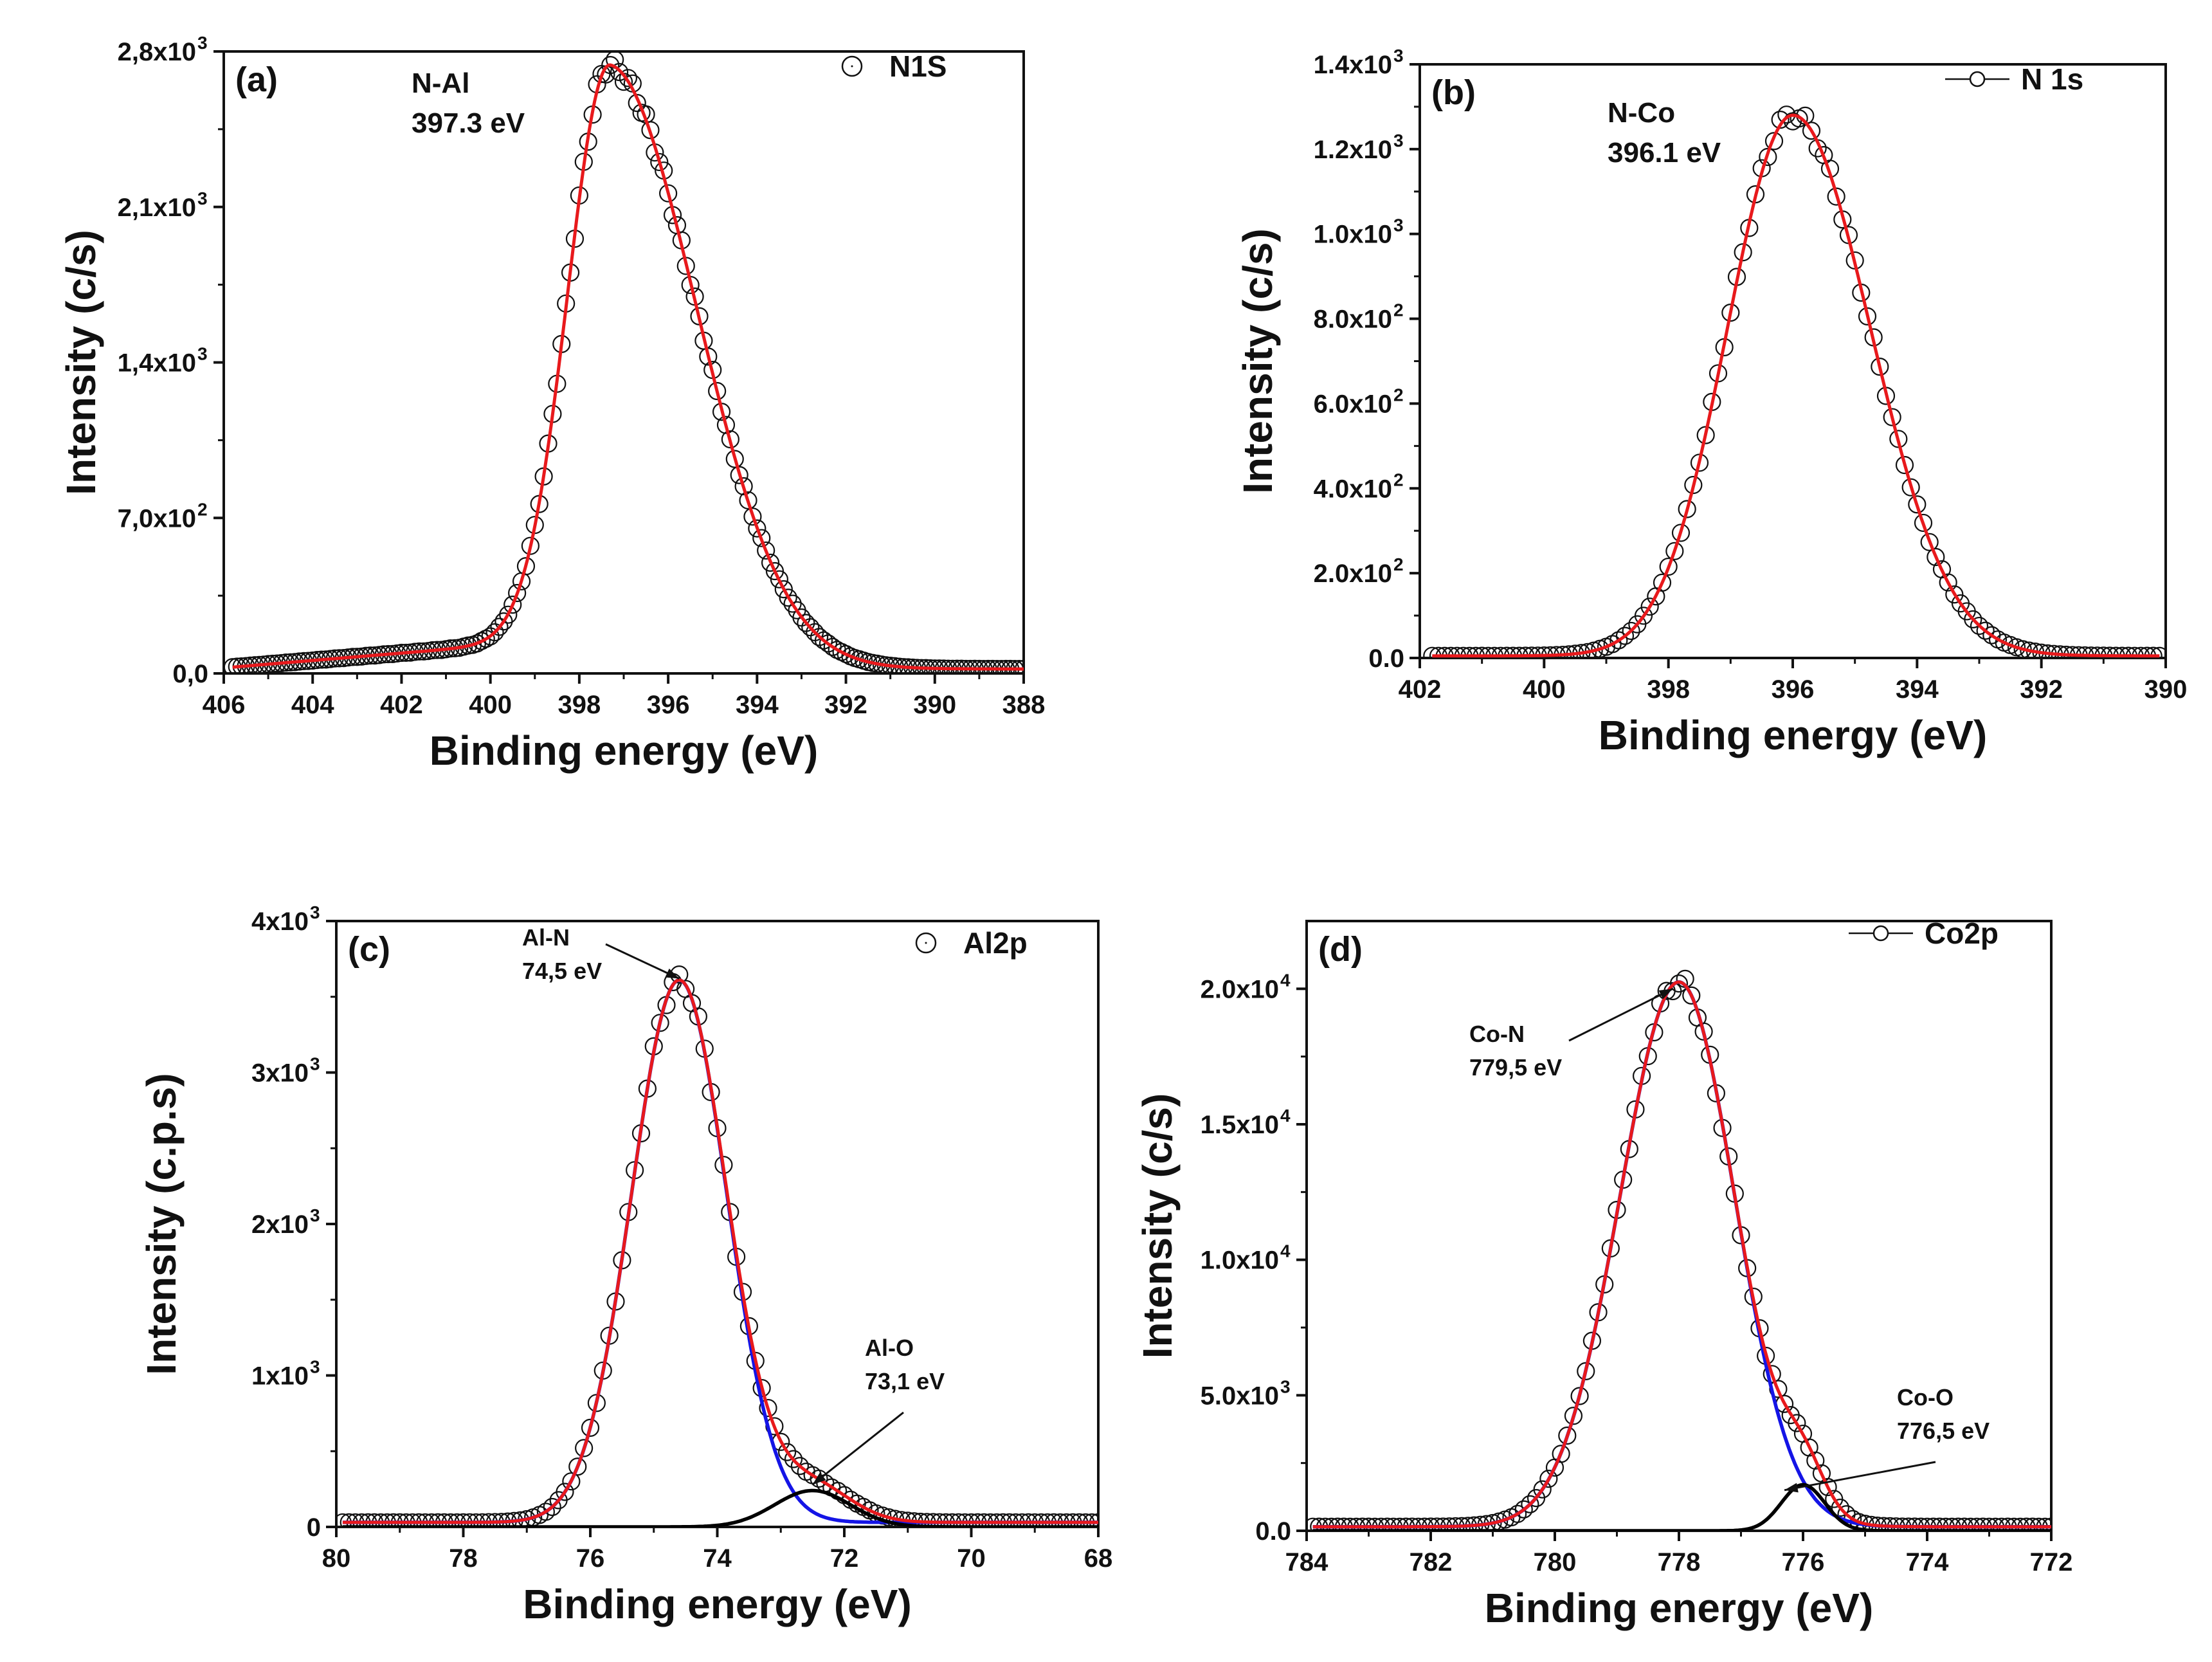  Describe the element at coordinates (1664, 153) in the screenshot. I see `annotation-text: 396.1 eV` at that location.